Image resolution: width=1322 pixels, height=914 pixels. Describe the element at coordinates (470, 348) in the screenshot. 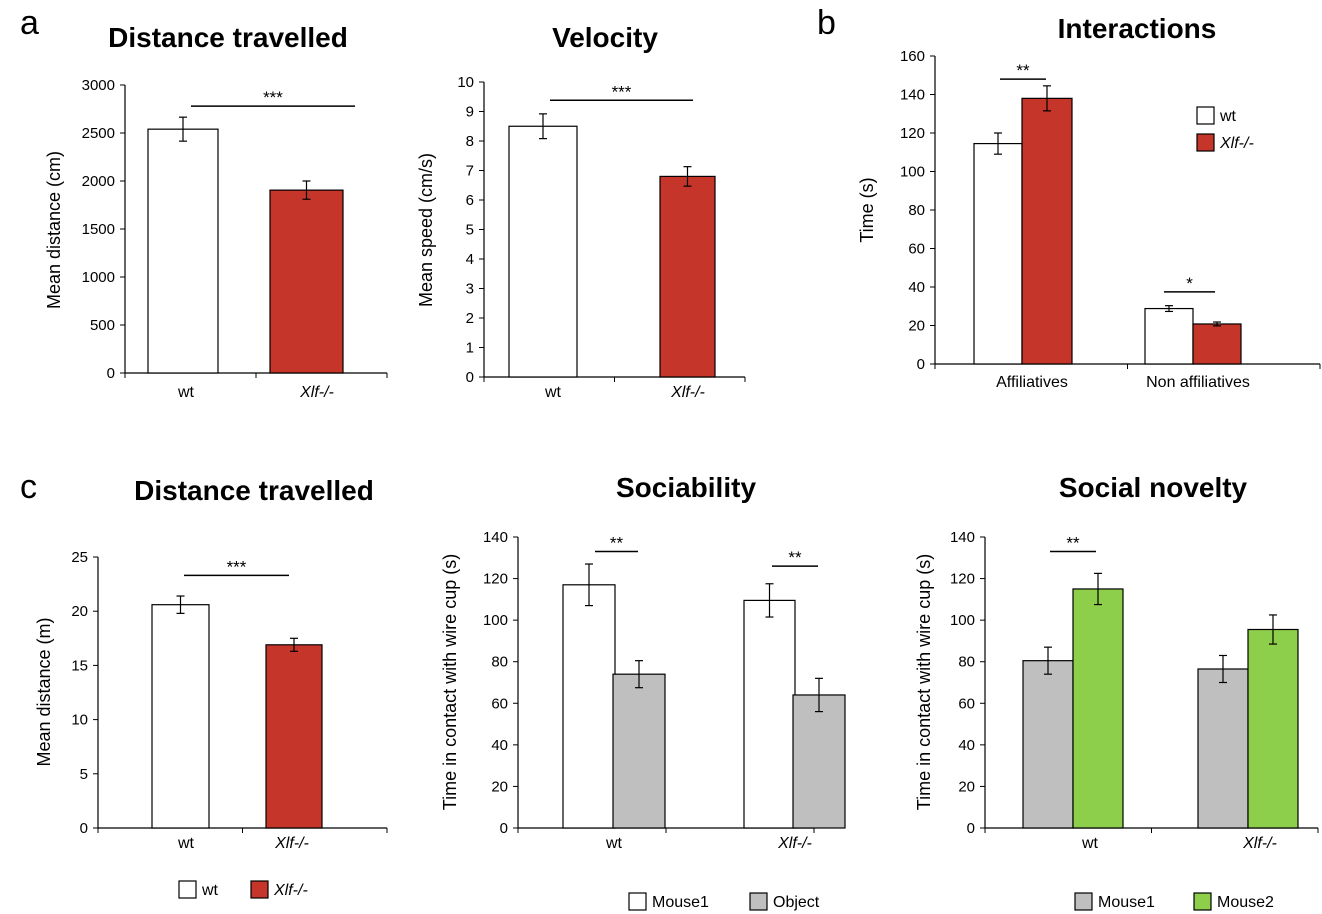

I see `y-tick-label: 1` at that location.